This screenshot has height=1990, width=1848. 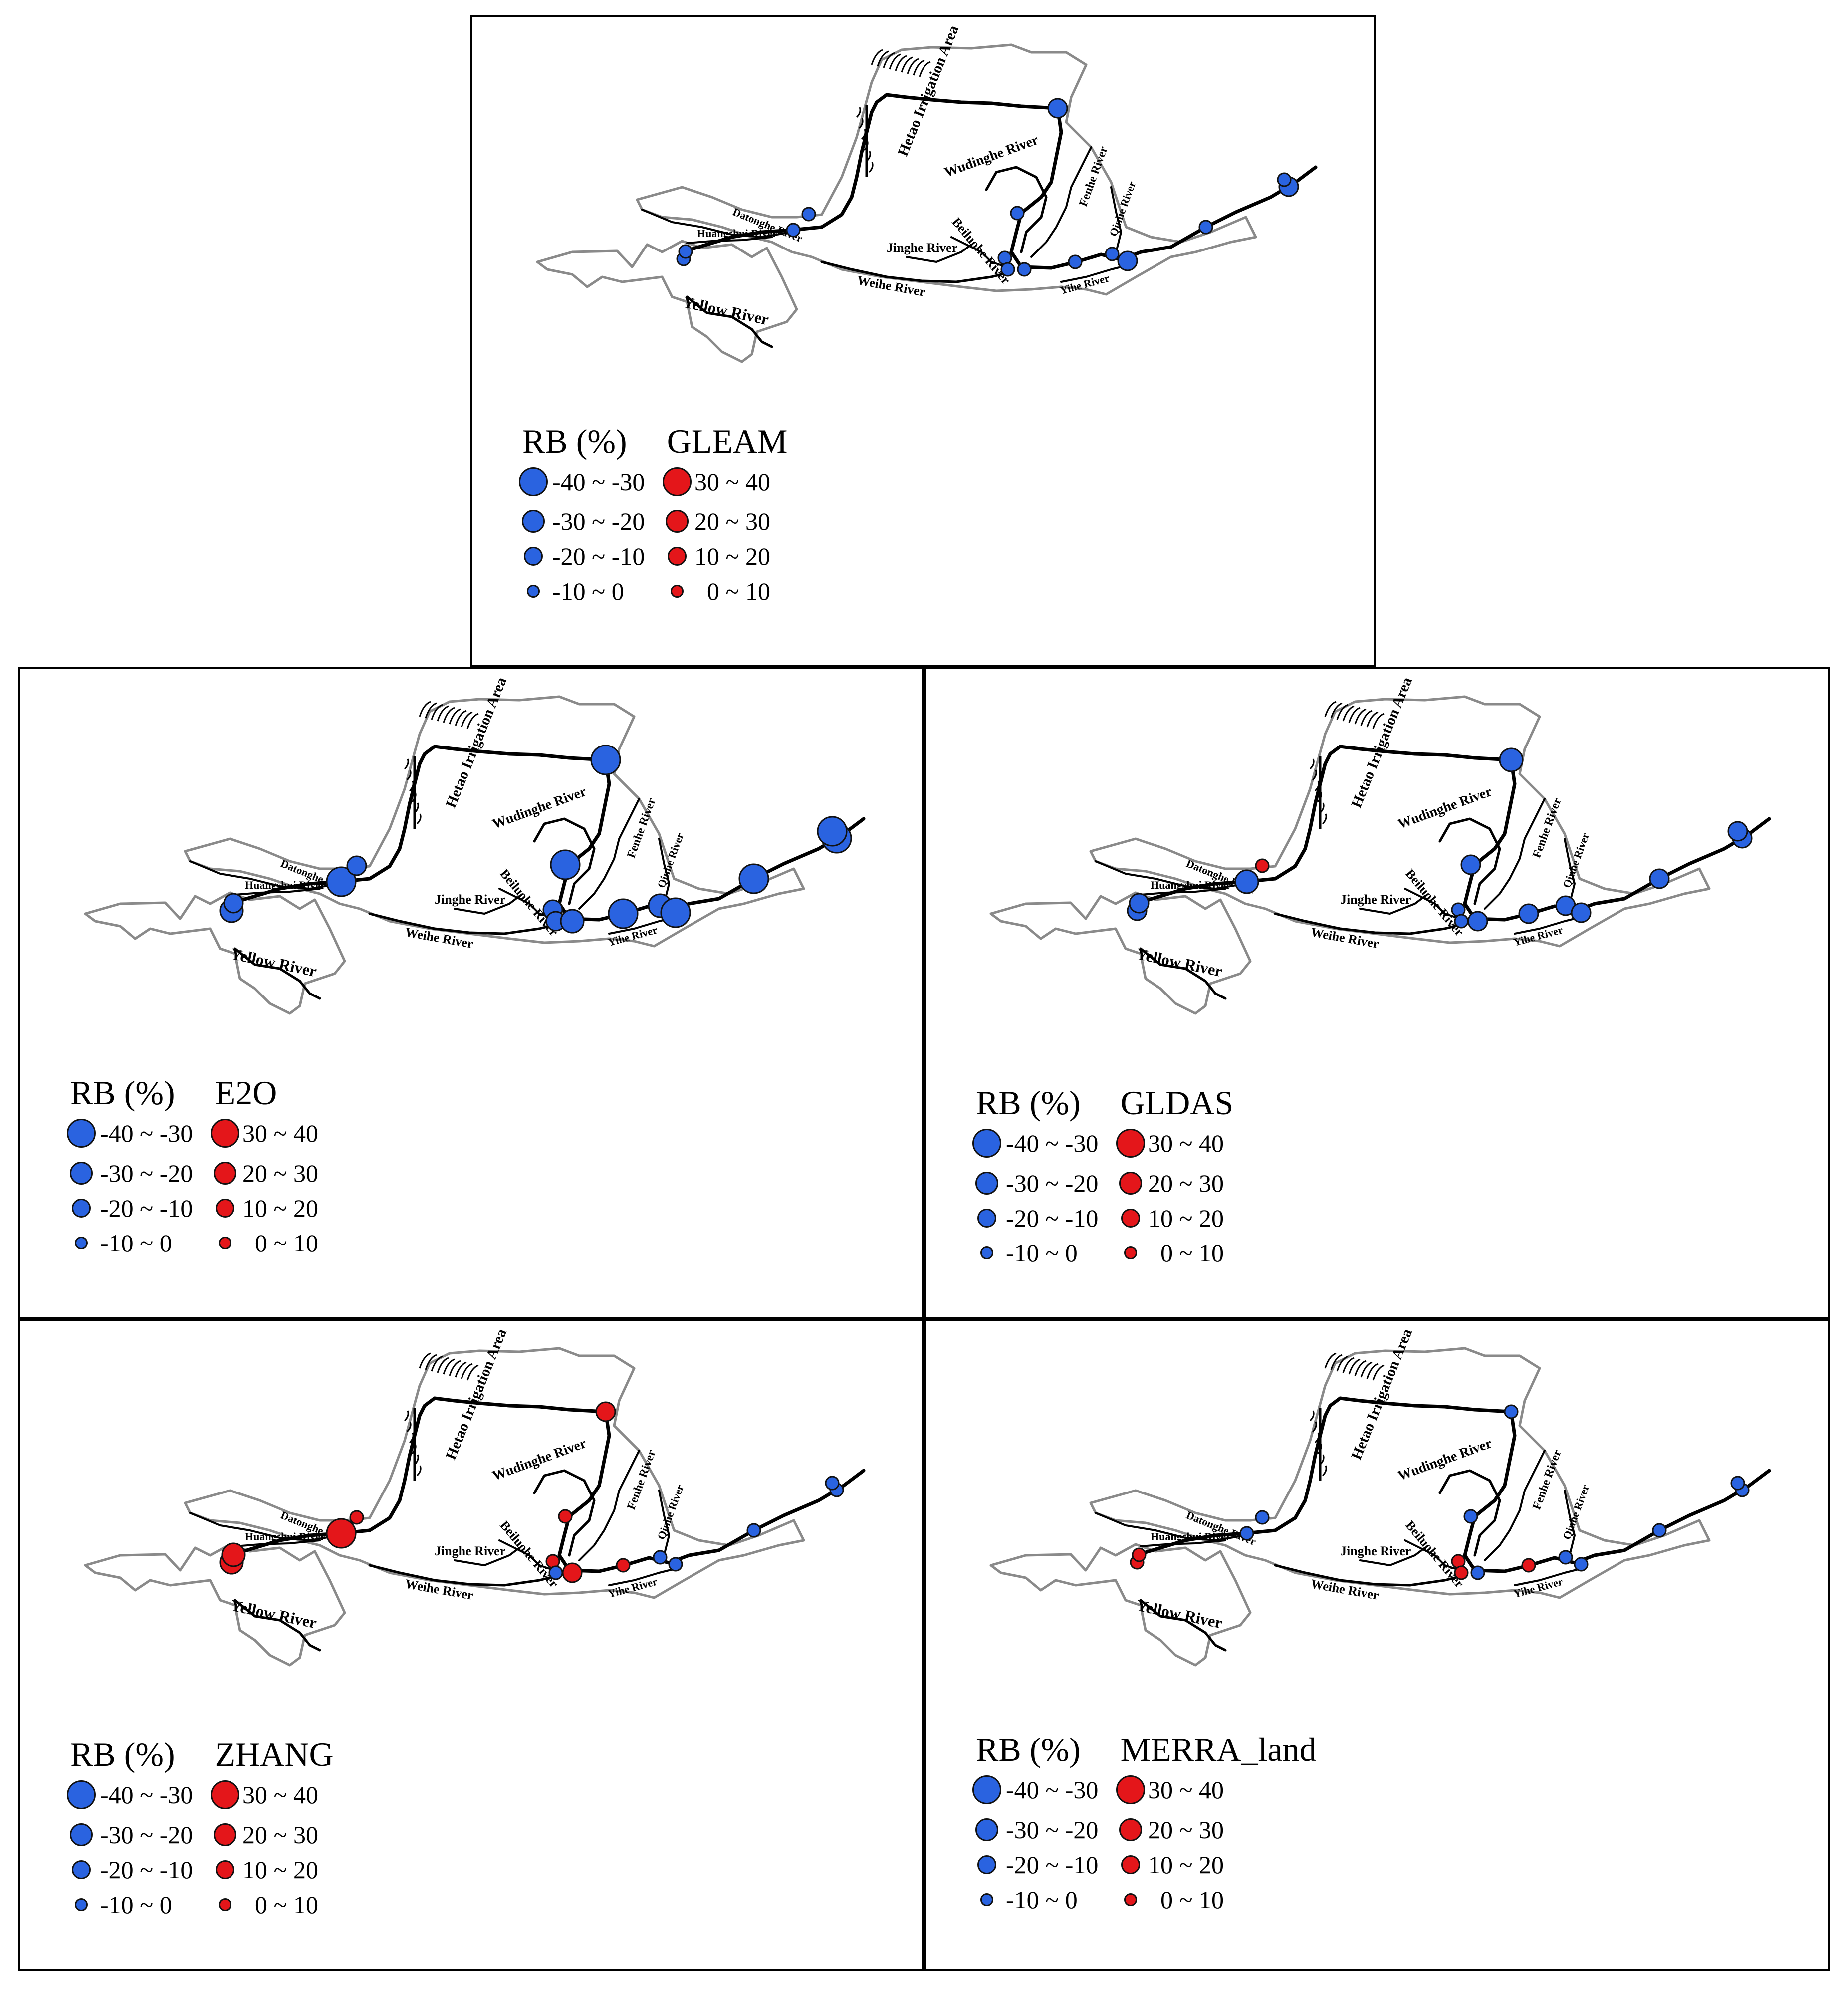 I want to click on legend-label-negative: -10 ~ 0, so click(x=1042, y=1253).